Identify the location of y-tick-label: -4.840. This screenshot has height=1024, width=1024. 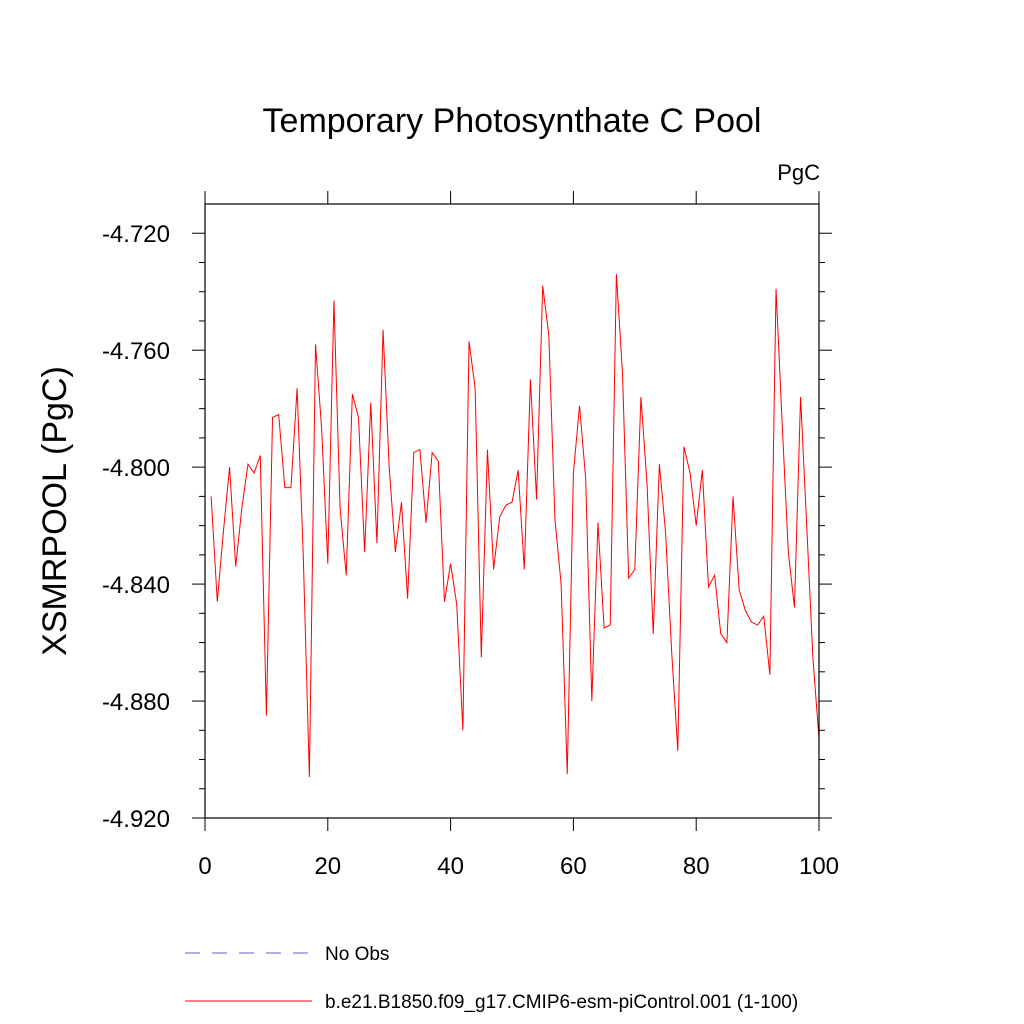
(136, 585).